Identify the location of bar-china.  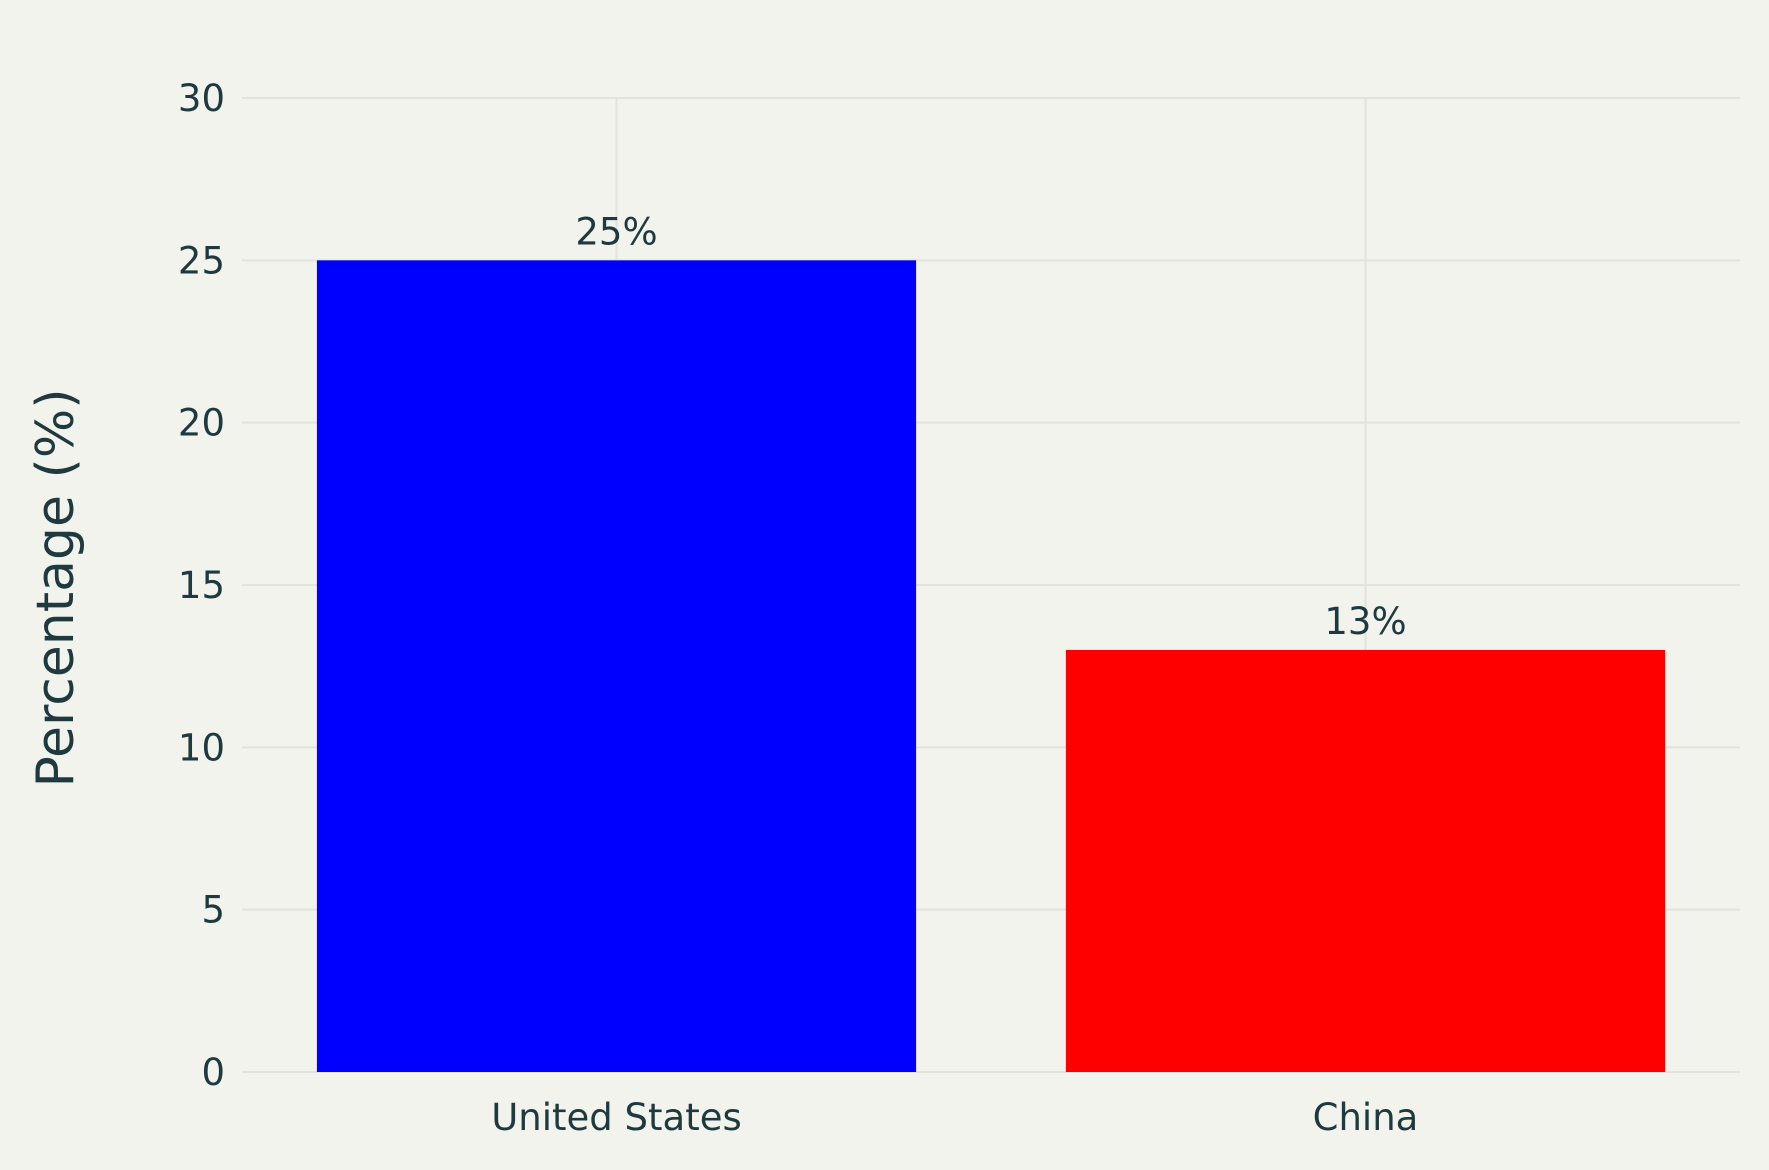
(1365, 860).